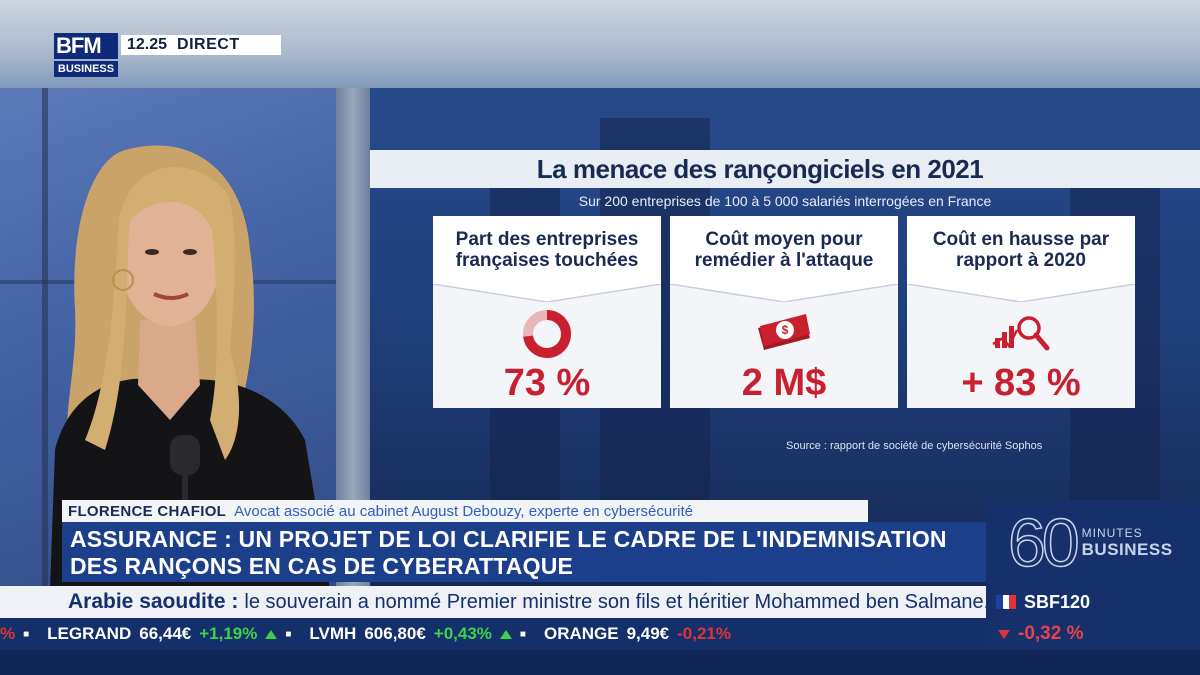  What do you see at coordinates (1057, 601) in the screenshot?
I see `index-name: SBF120` at bounding box center [1057, 601].